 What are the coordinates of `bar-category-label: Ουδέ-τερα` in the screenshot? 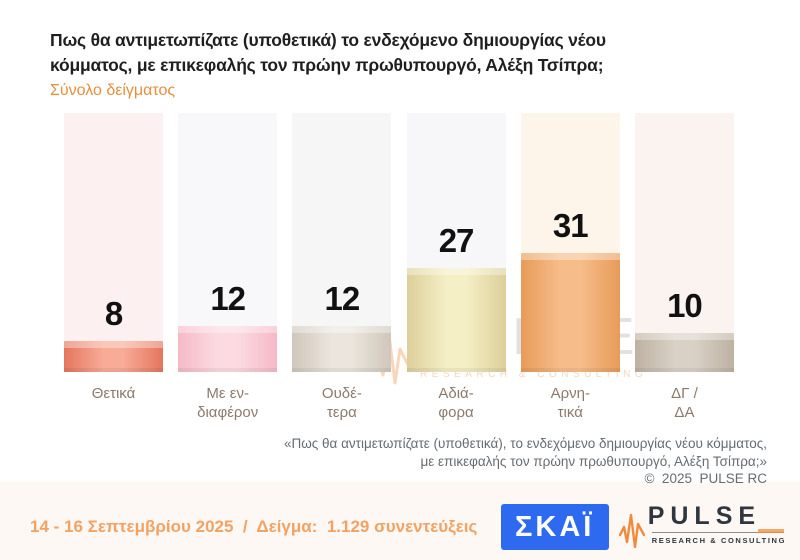 It's located at (341, 403).